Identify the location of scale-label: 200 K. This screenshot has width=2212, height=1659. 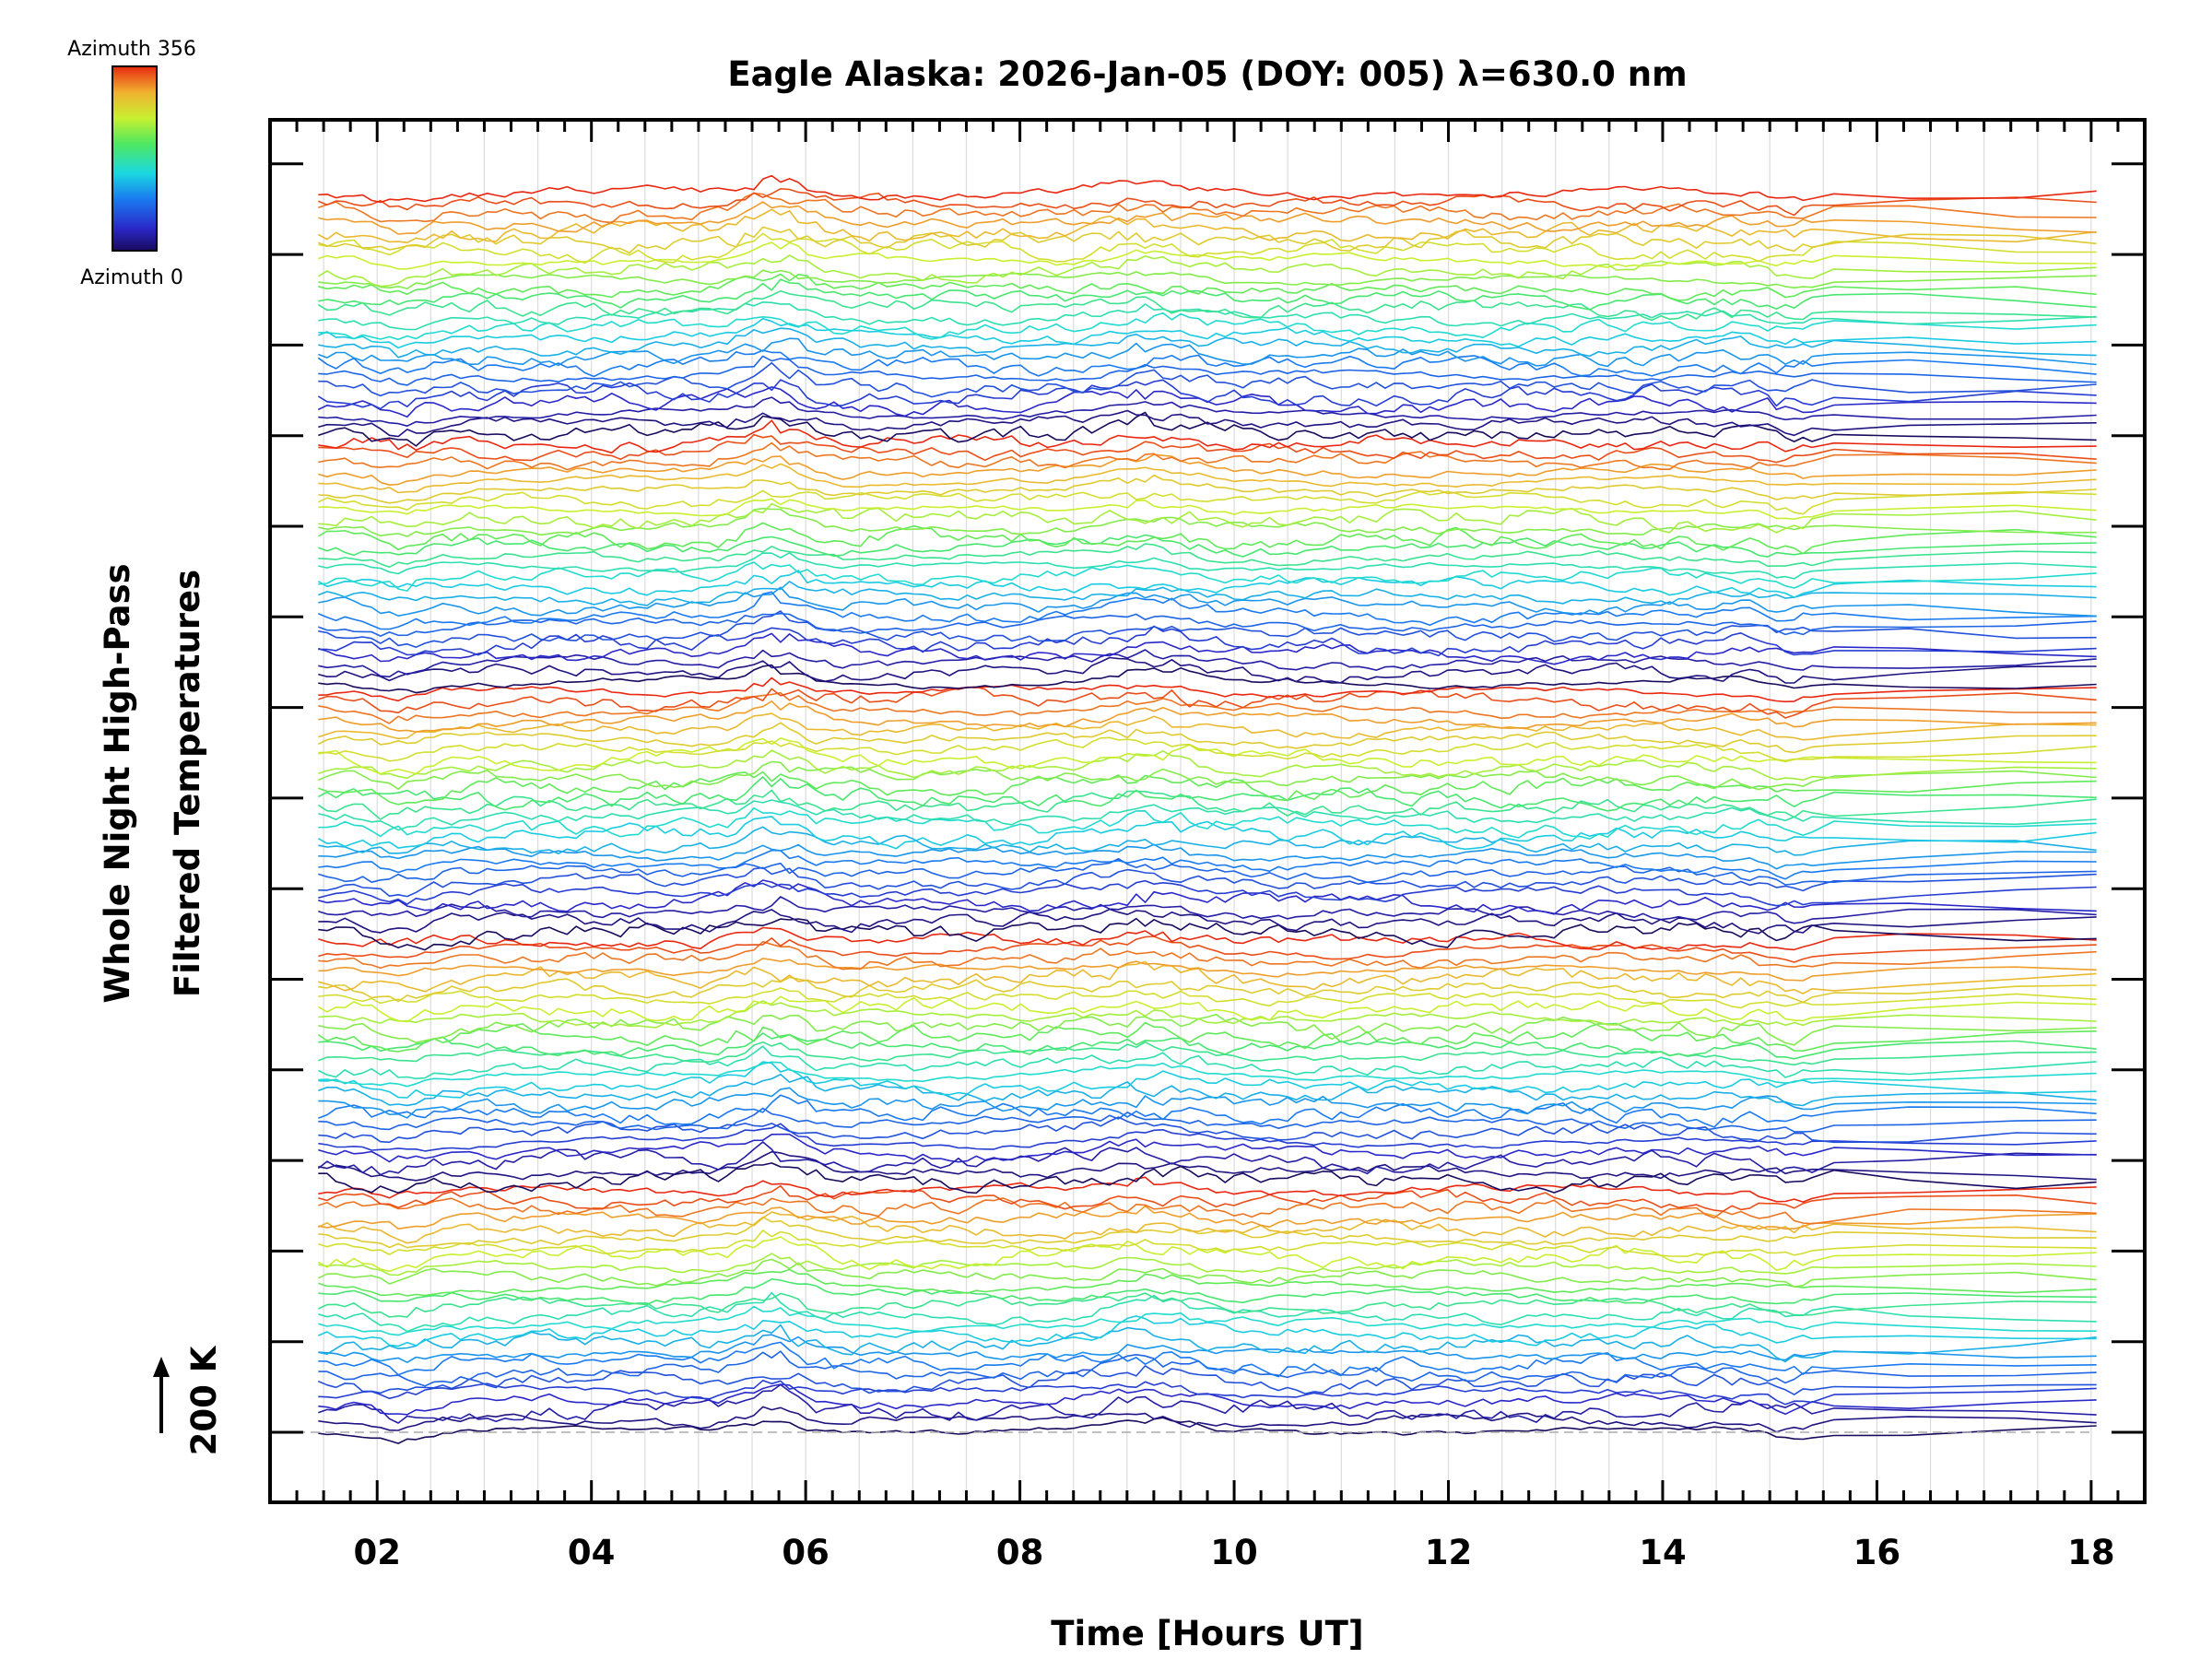
(204, 1400).